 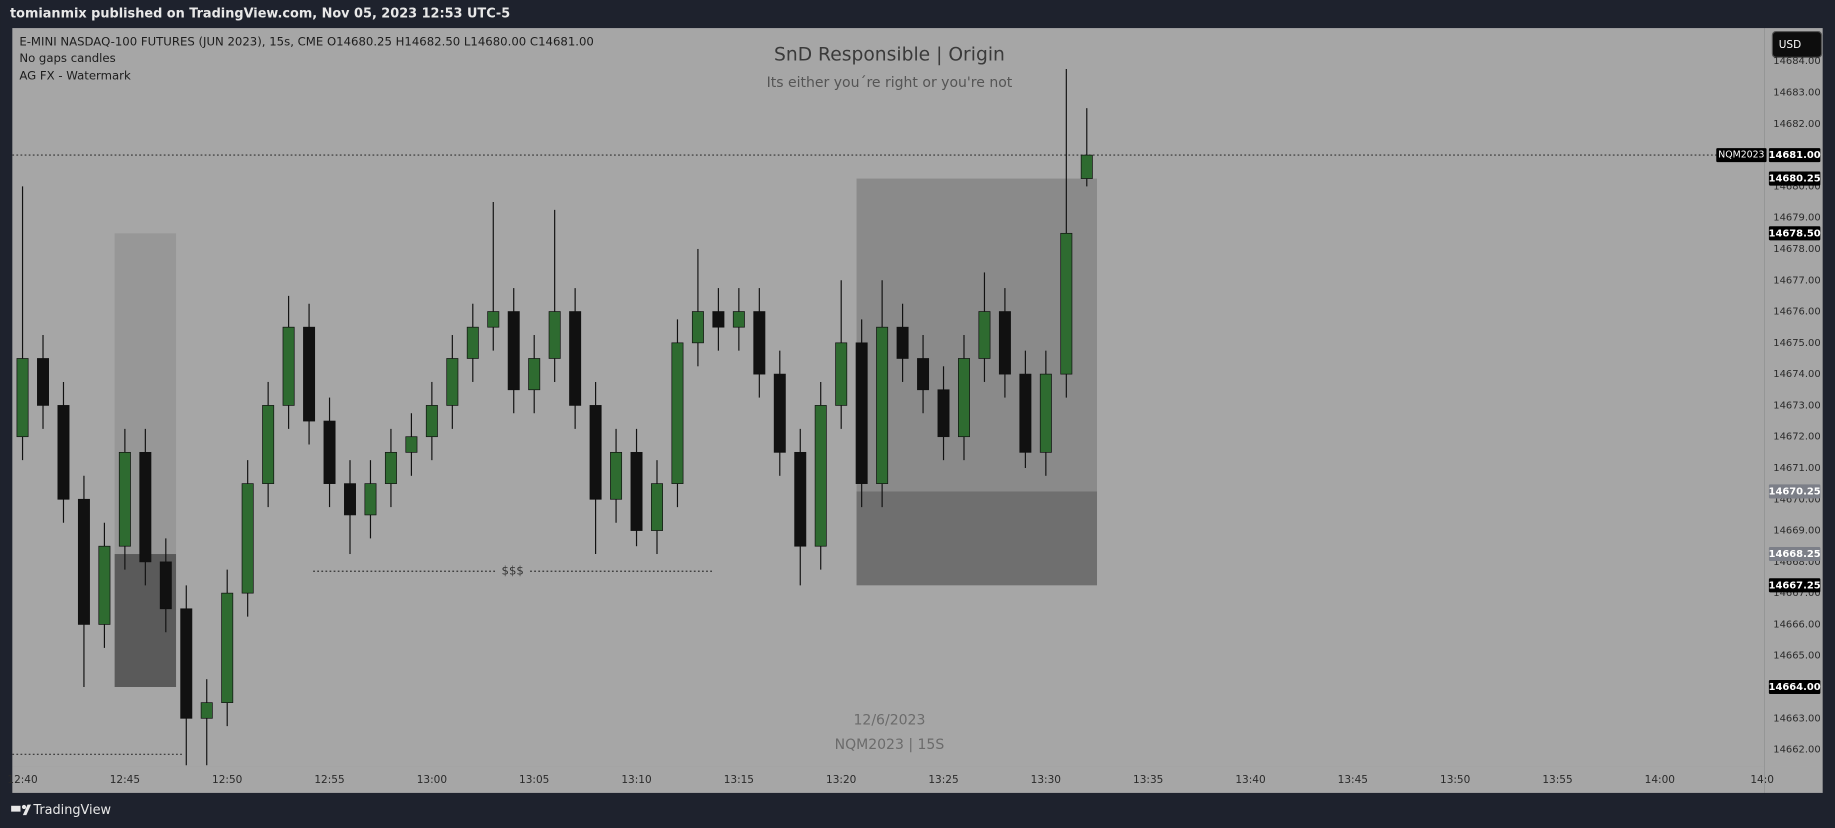 What do you see at coordinates (125, 780) in the screenshot?
I see `x-tick-label: 12:45` at bounding box center [125, 780].